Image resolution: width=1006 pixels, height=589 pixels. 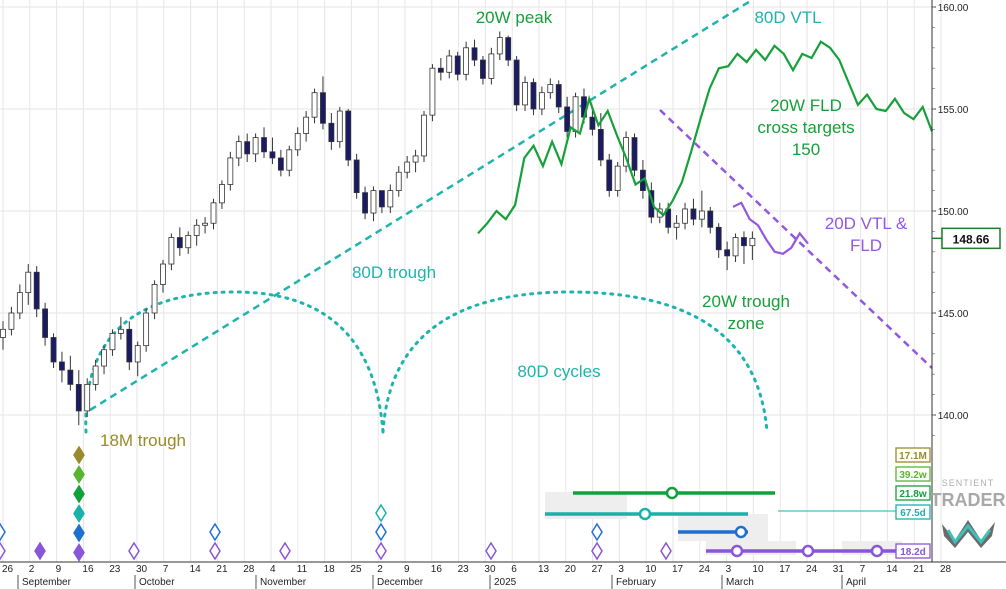 I want to click on y-tick-label: 140.00, so click(x=953, y=416).